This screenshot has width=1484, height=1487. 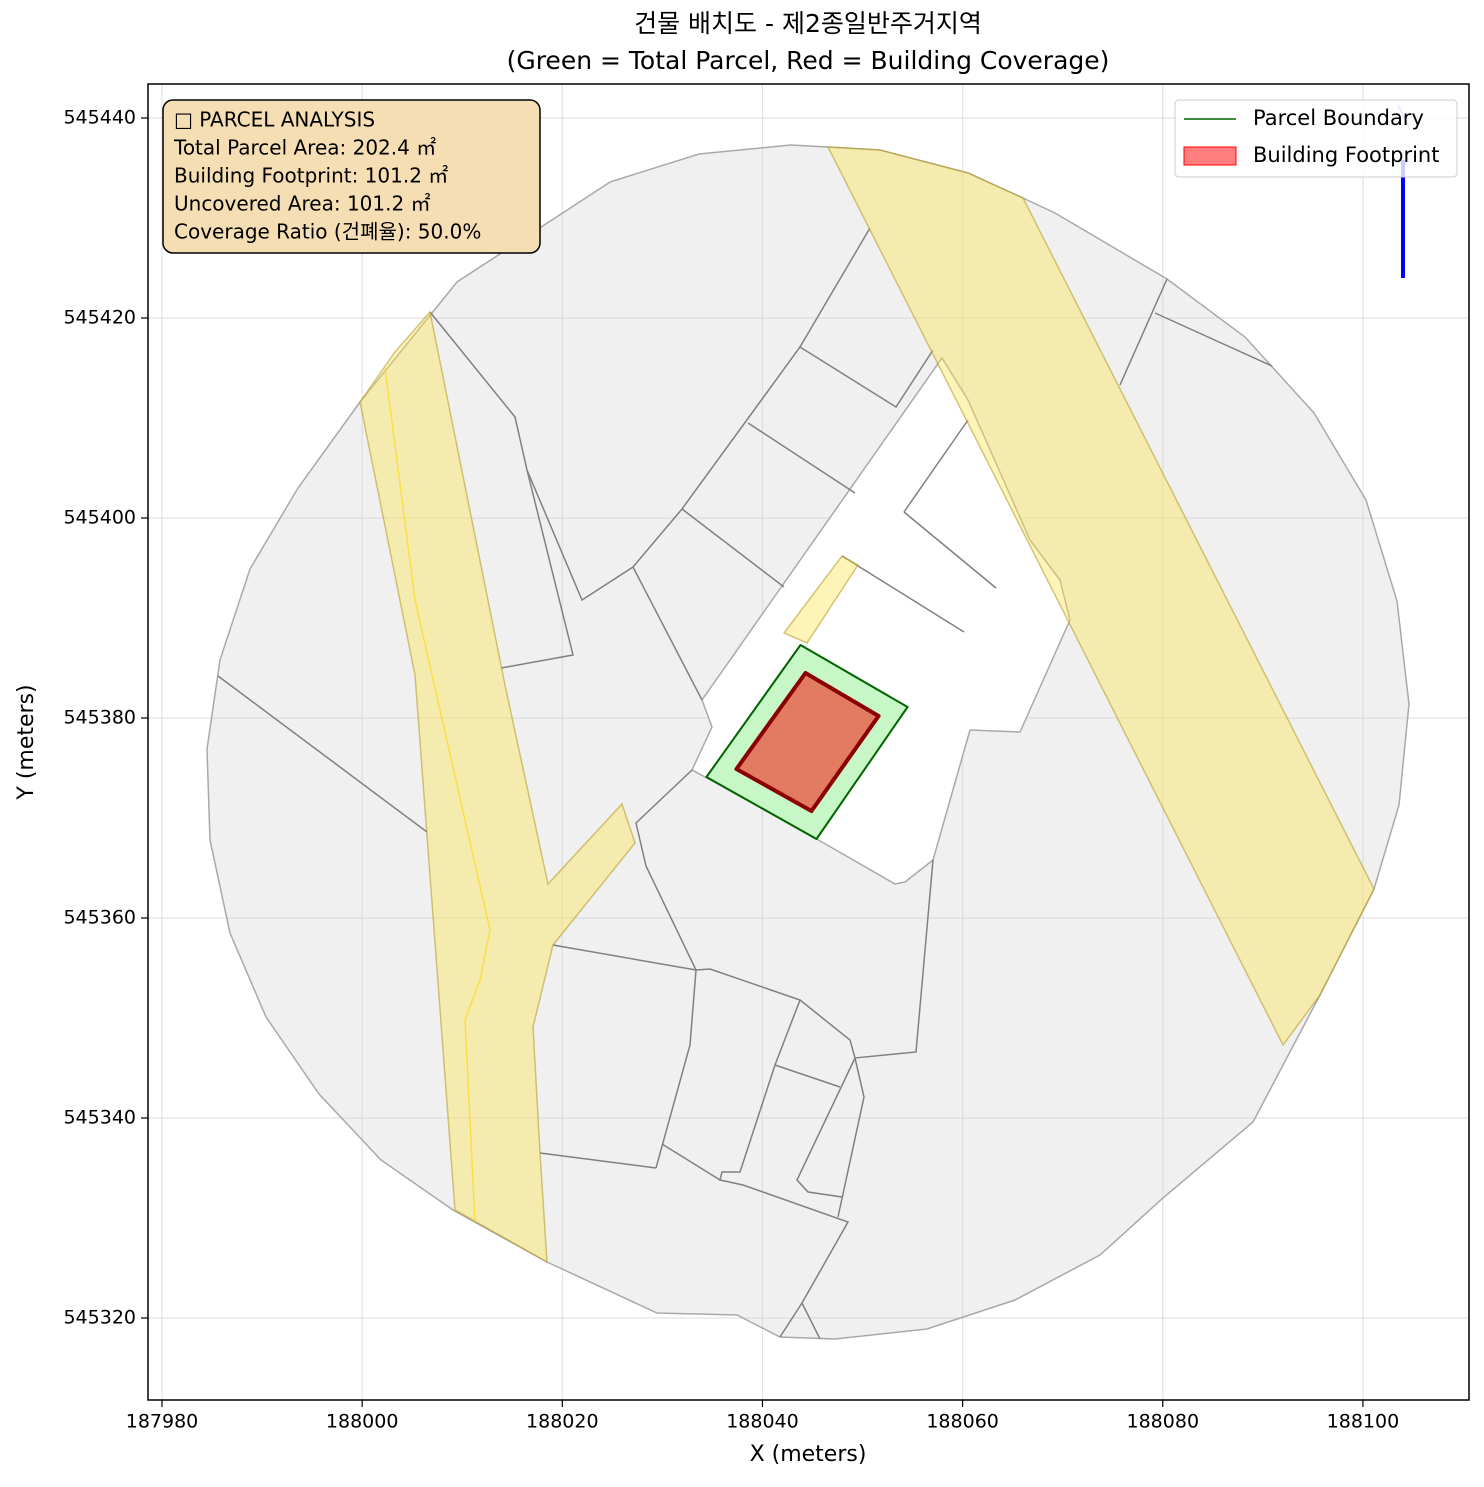 What do you see at coordinates (162, 1422) in the screenshot?
I see `x-tick-label: 187980` at bounding box center [162, 1422].